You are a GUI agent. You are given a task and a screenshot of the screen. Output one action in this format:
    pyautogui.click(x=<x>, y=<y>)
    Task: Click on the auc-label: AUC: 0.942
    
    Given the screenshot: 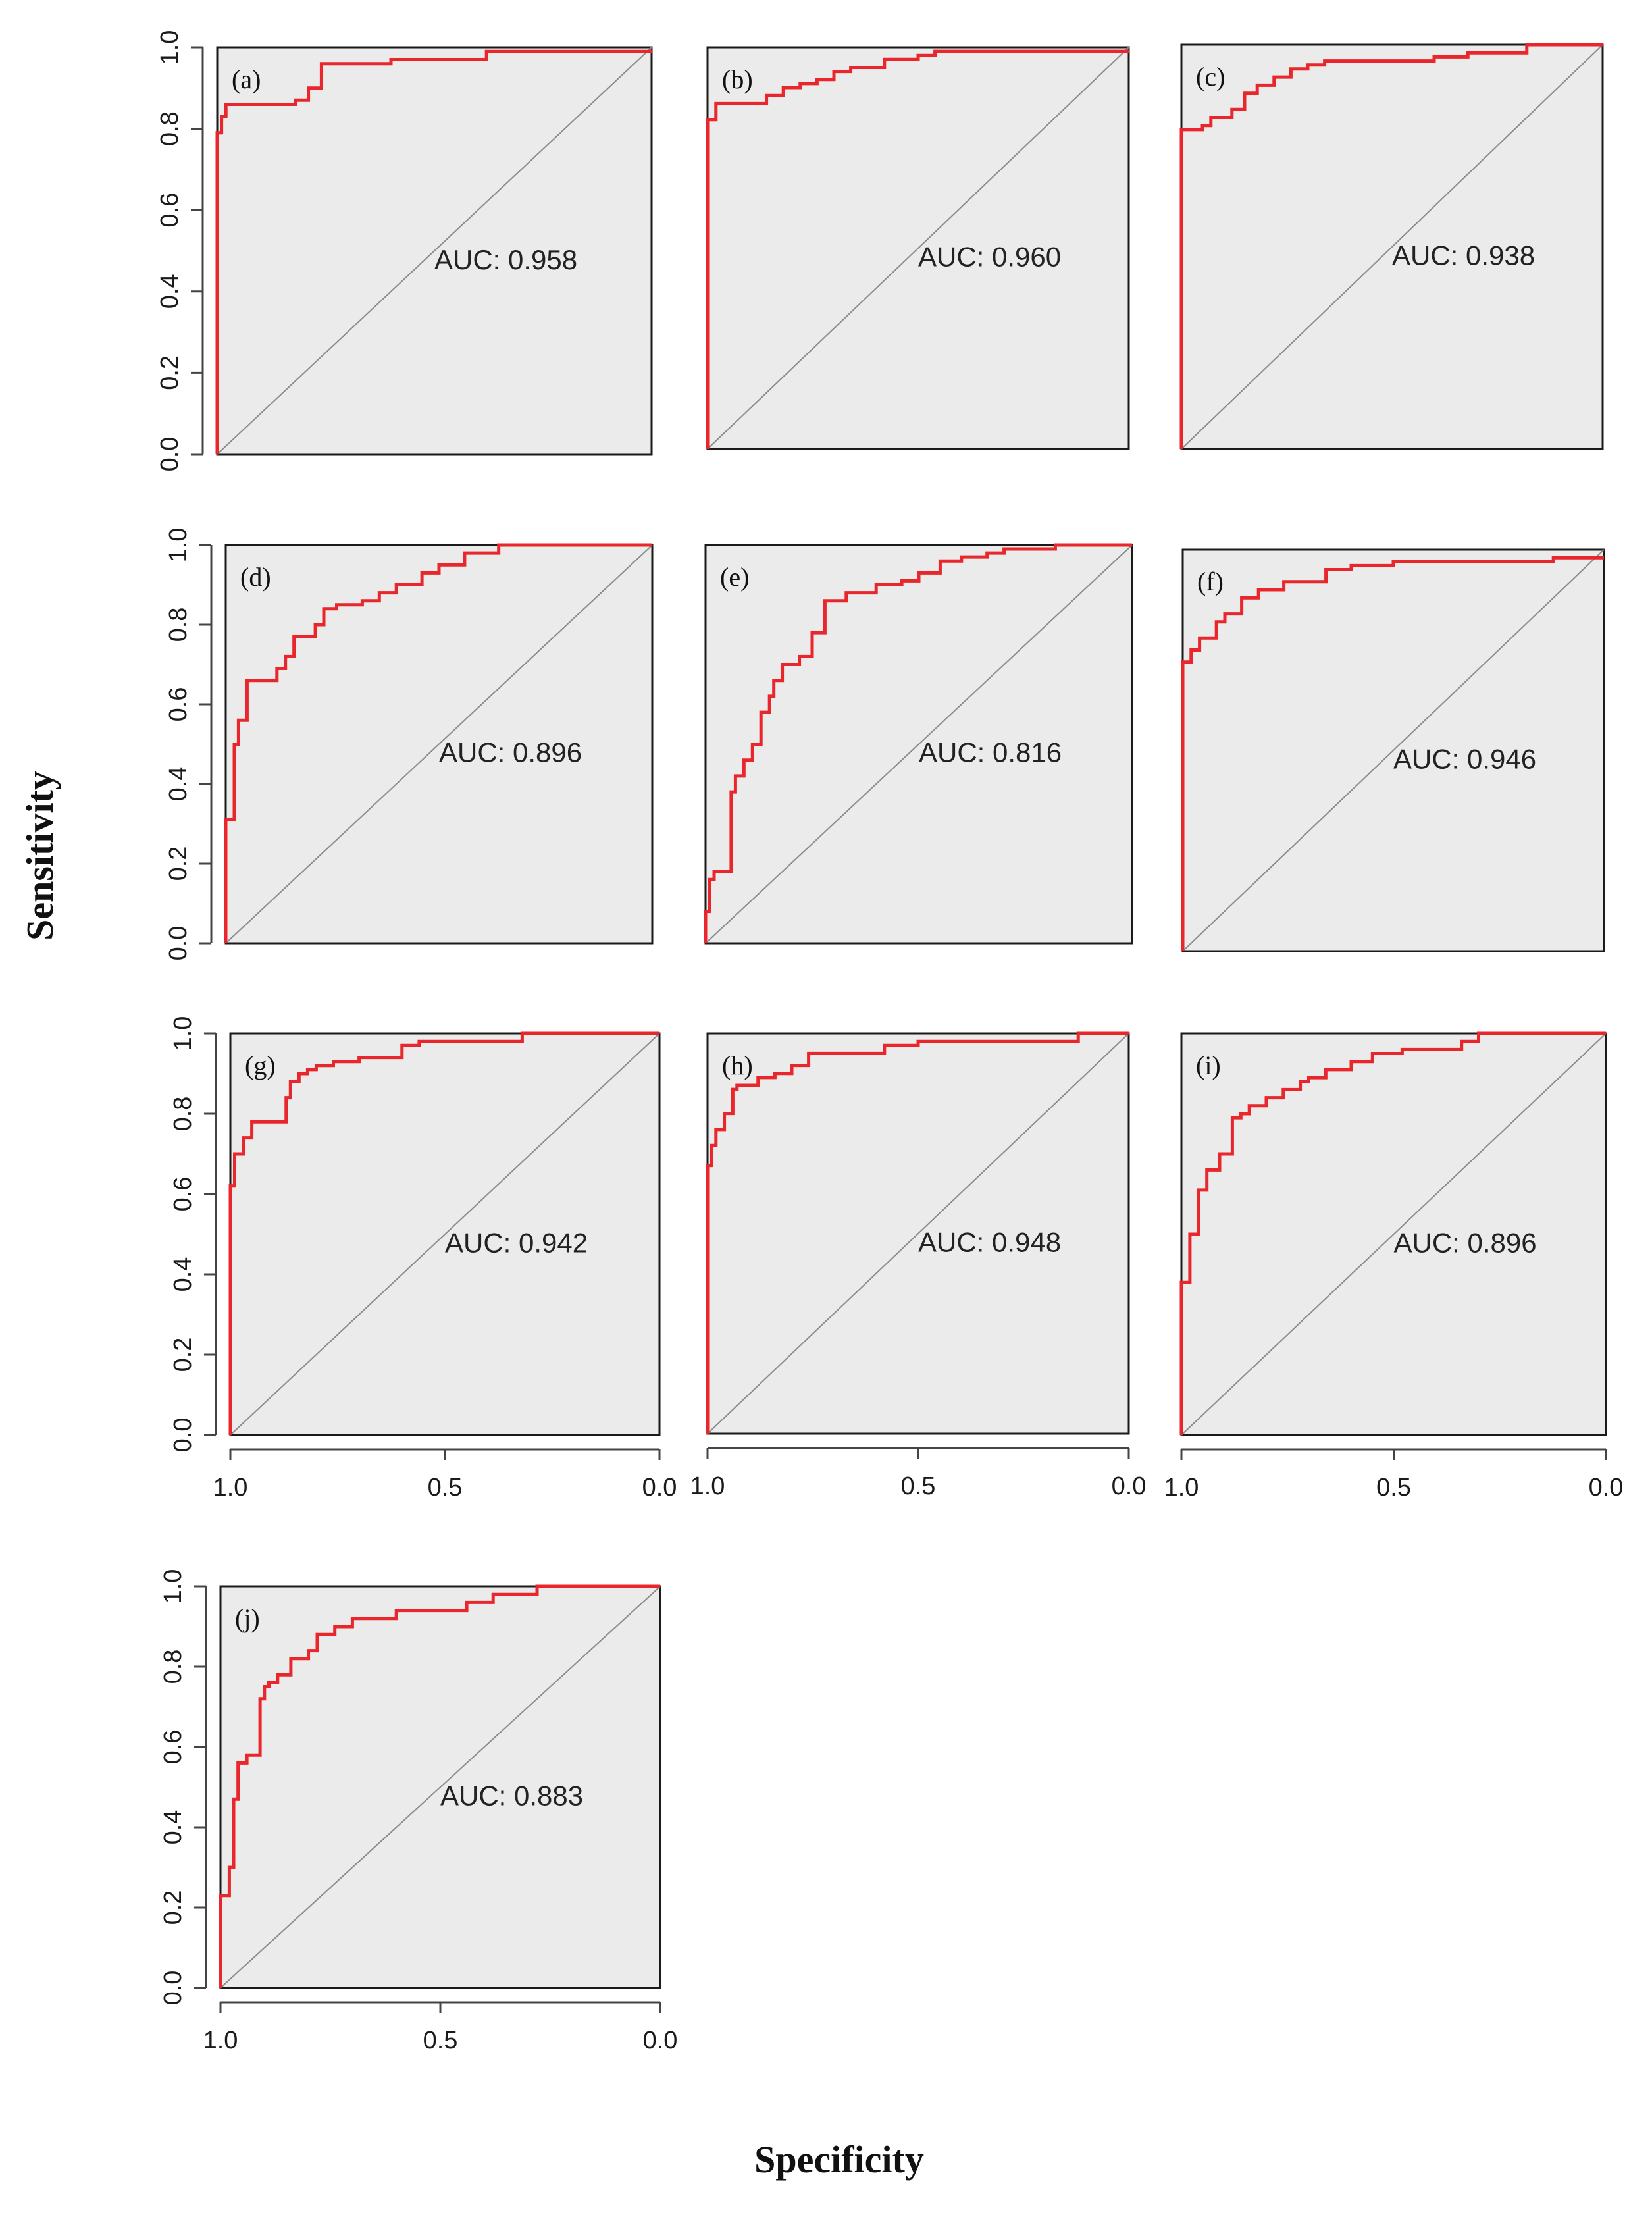 What is the action you would take?
    pyautogui.click(x=516, y=1242)
    